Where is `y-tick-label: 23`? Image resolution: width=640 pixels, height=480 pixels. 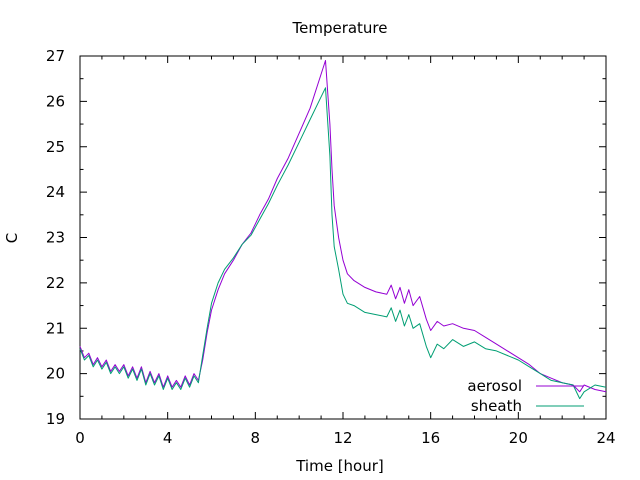
y-tick-label: 23 is located at coordinates (55, 238).